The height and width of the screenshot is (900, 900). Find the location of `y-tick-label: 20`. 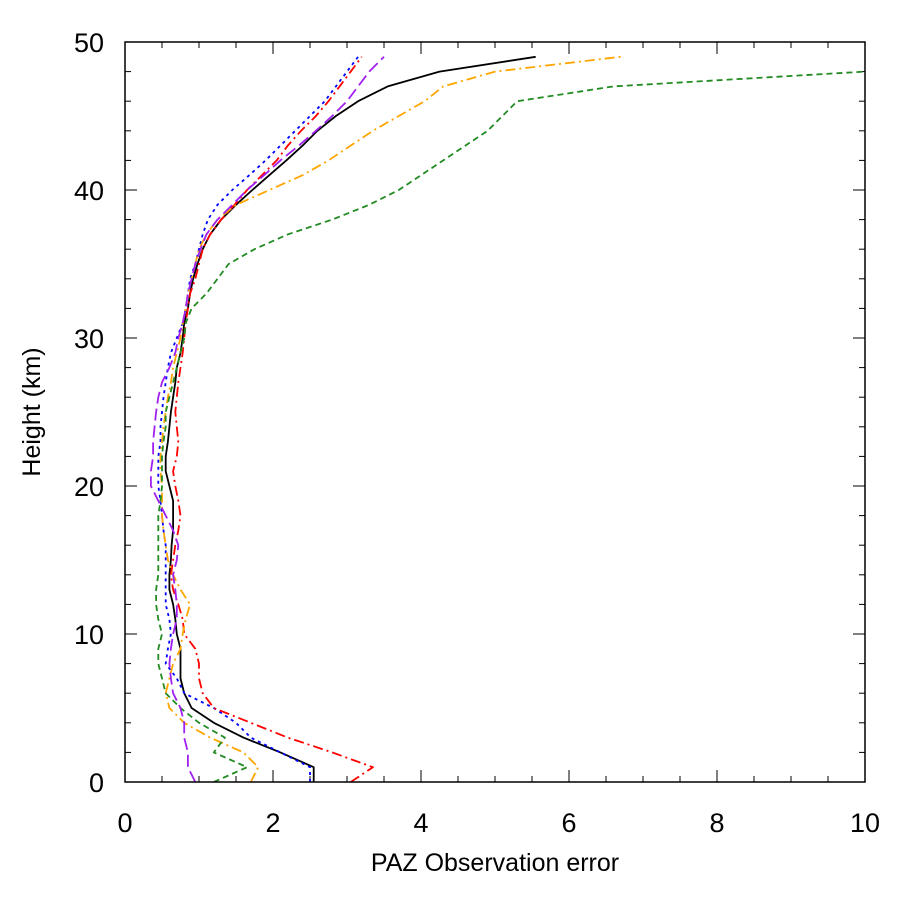

y-tick-label: 20 is located at coordinates (89, 487).